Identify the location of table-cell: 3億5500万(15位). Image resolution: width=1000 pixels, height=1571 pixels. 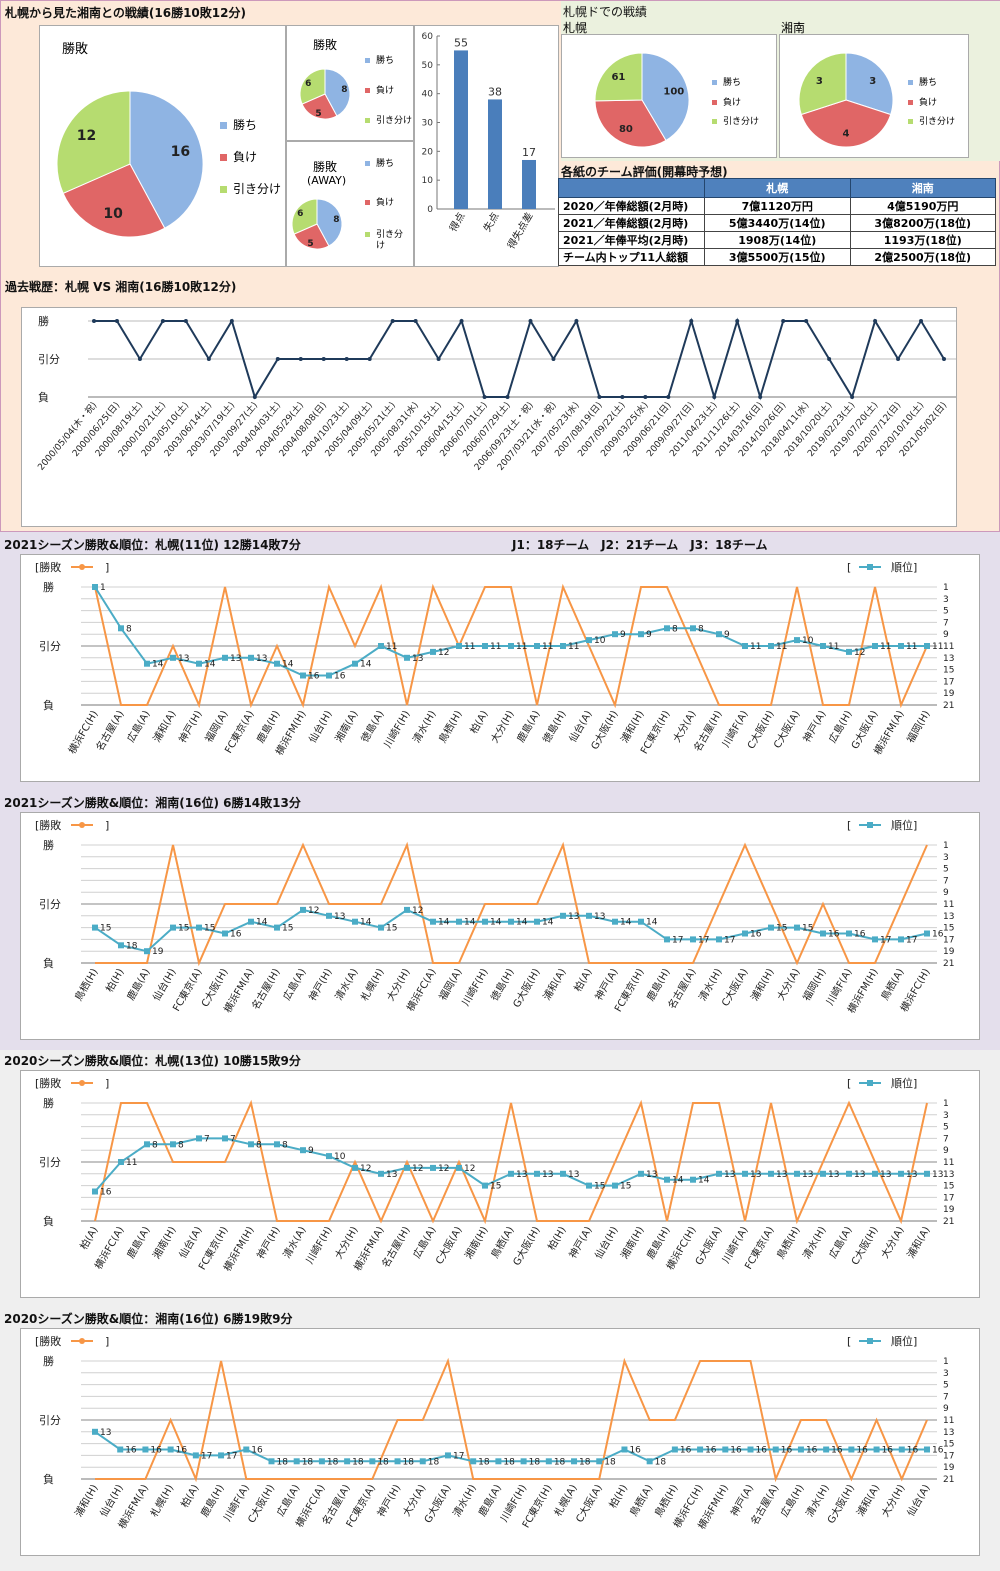
(777, 257).